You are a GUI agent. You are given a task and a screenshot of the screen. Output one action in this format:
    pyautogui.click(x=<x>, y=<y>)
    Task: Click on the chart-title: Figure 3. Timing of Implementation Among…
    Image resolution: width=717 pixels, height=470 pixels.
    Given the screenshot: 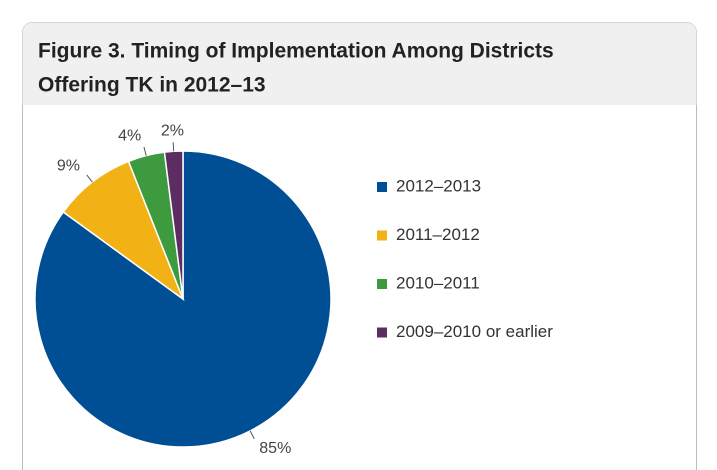 What is the action you would take?
    pyautogui.click(x=296, y=51)
    